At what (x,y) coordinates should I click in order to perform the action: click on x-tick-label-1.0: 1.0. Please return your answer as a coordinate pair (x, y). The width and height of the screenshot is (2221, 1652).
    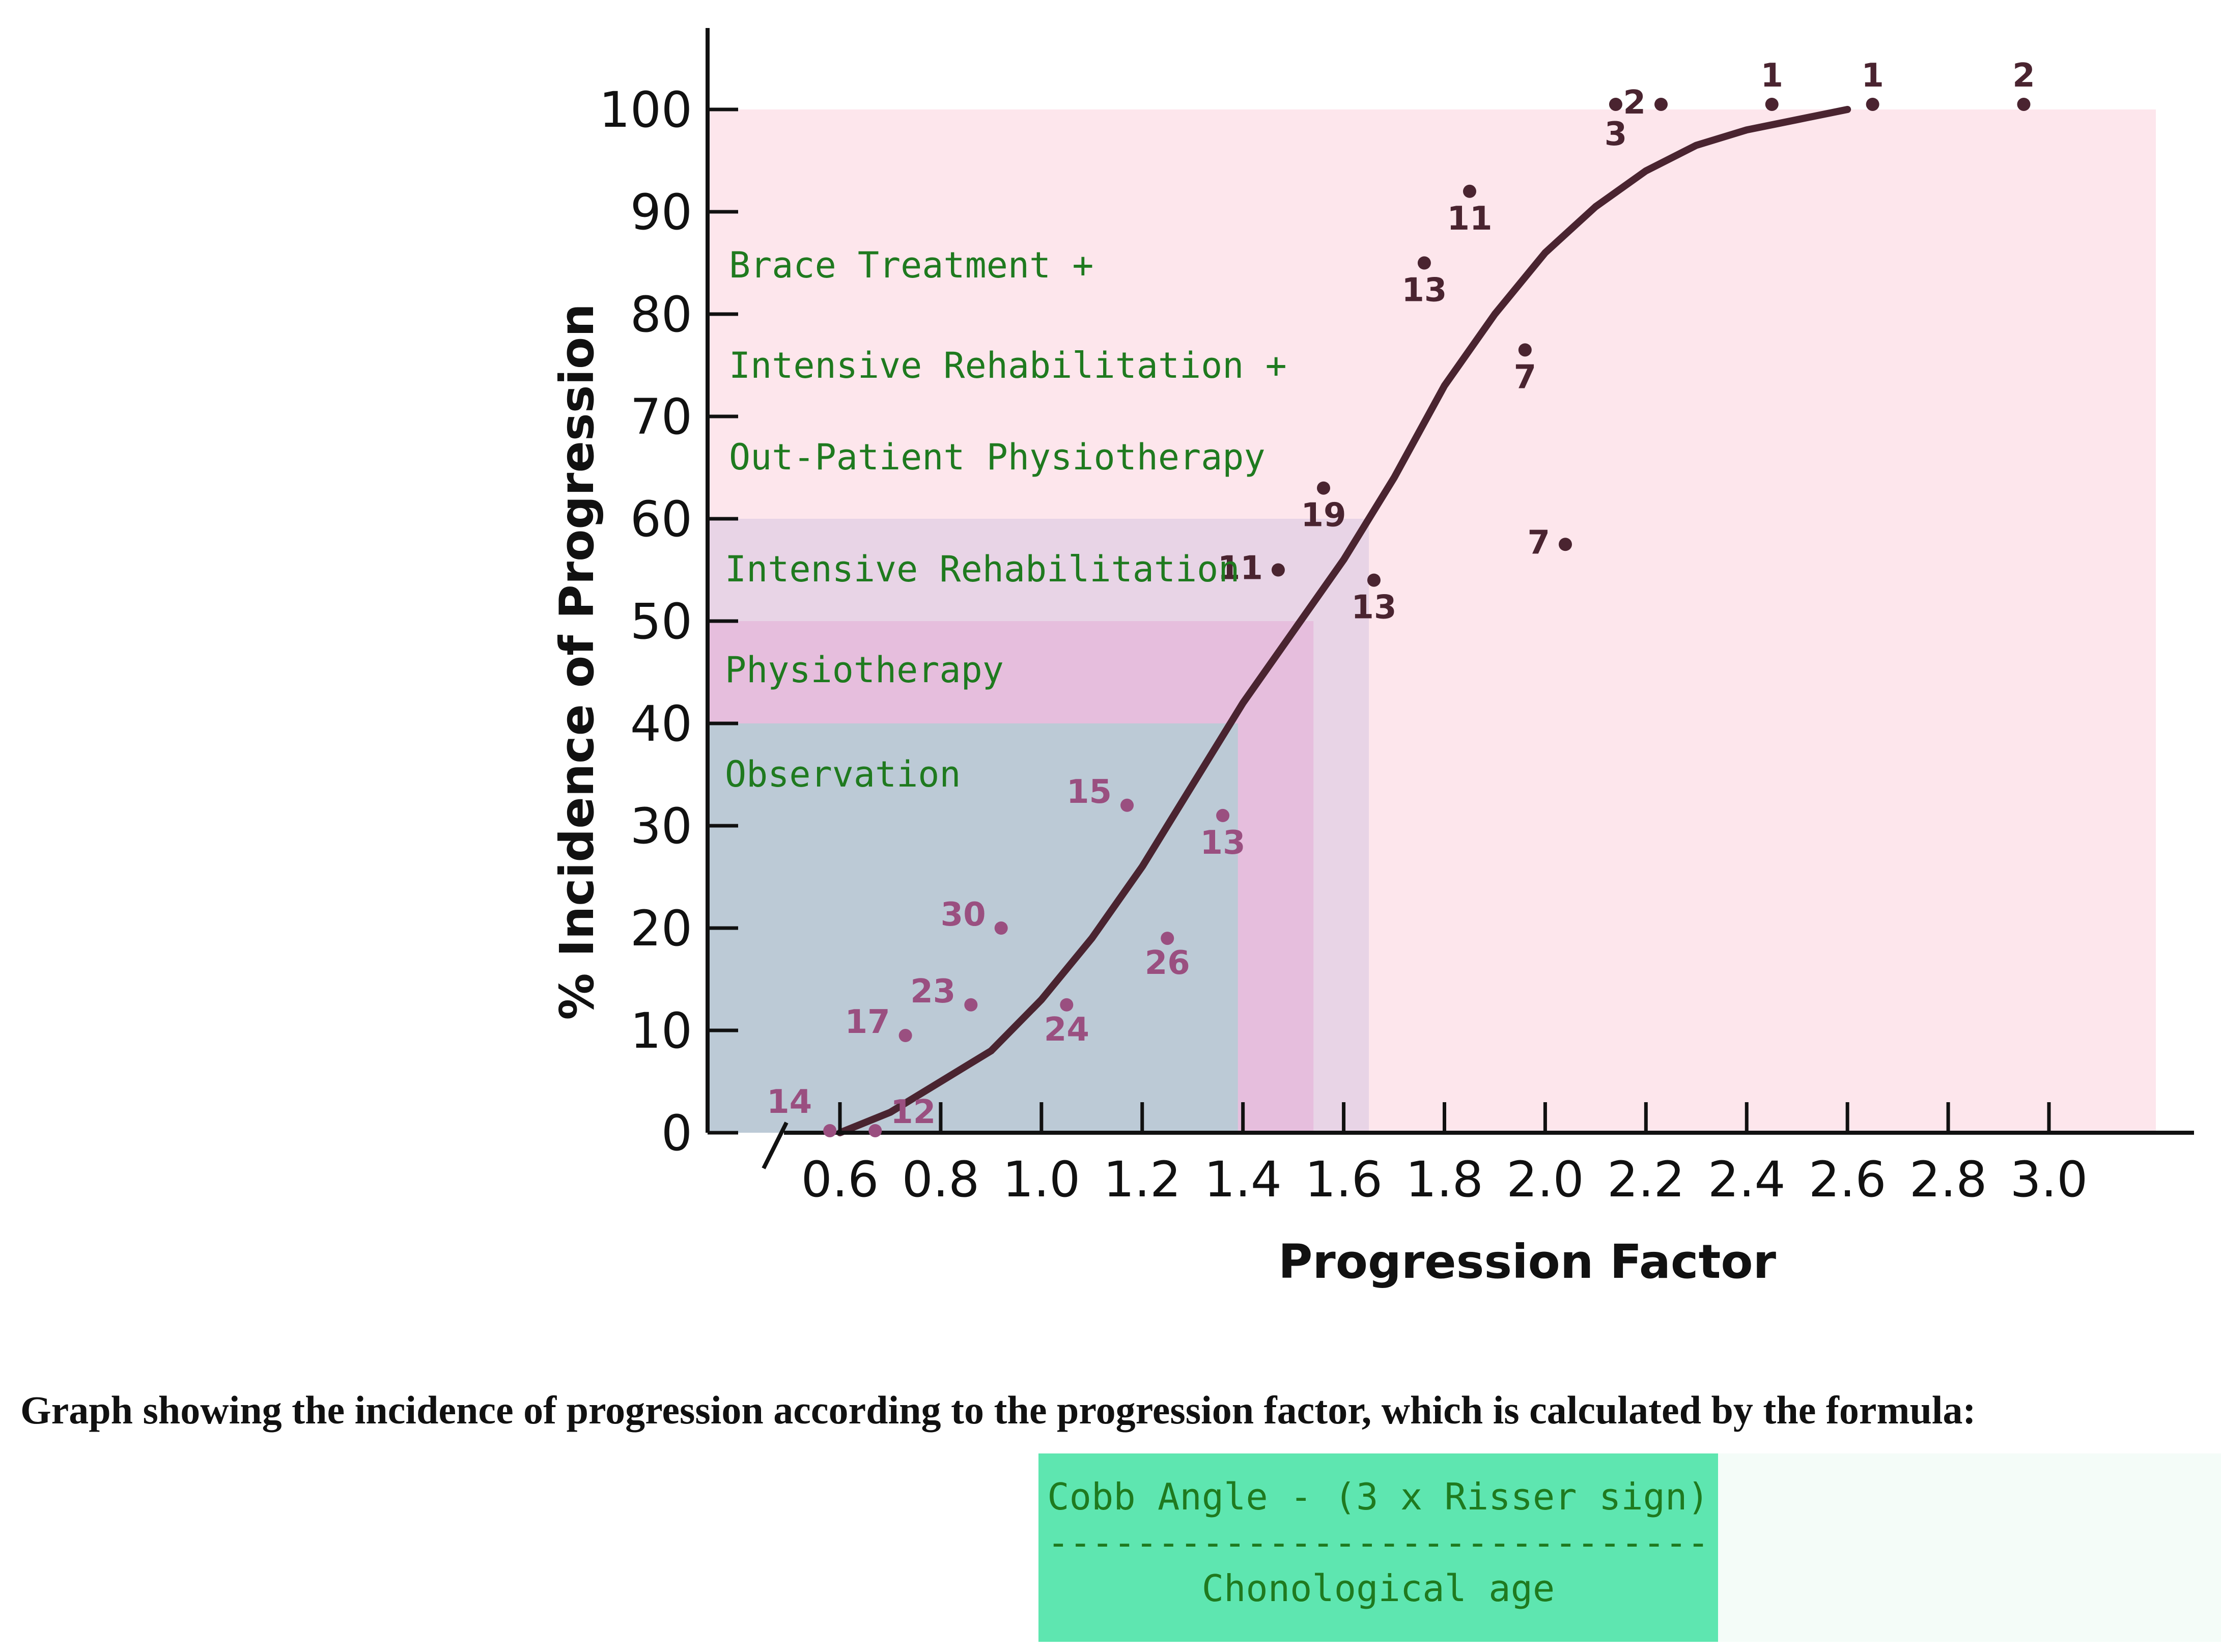
    Looking at the image, I should click on (1041, 1179).